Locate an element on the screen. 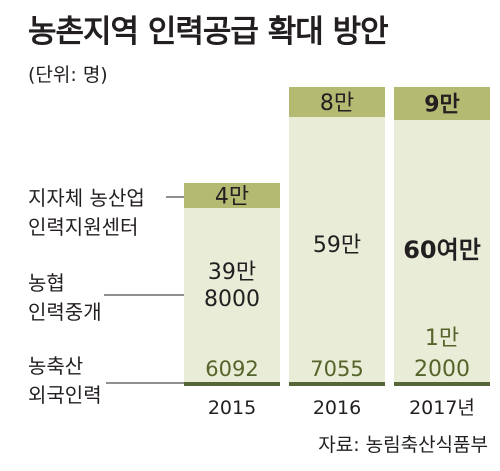 Image resolution: width=500 pixels, height=471 pixels. data-label-middle: 59만 is located at coordinates (337, 245).